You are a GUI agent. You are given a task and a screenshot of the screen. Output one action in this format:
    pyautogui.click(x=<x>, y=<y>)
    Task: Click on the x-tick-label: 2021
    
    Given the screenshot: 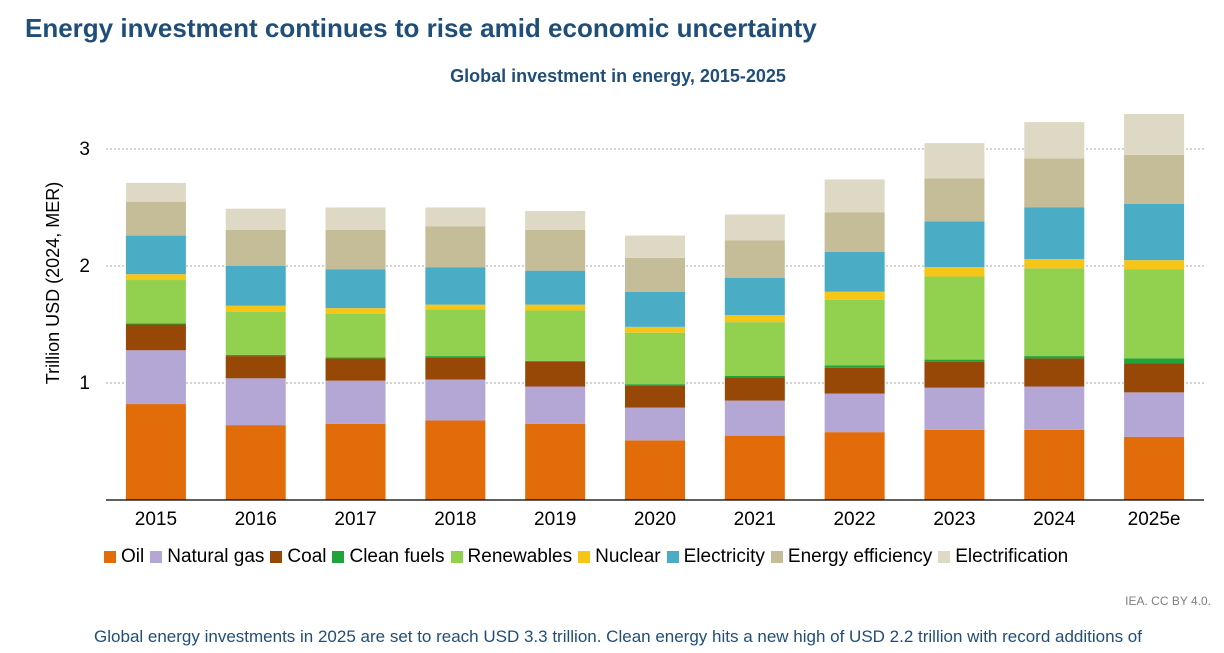 What is the action you would take?
    pyautogui.click(x=755, y=519)
    